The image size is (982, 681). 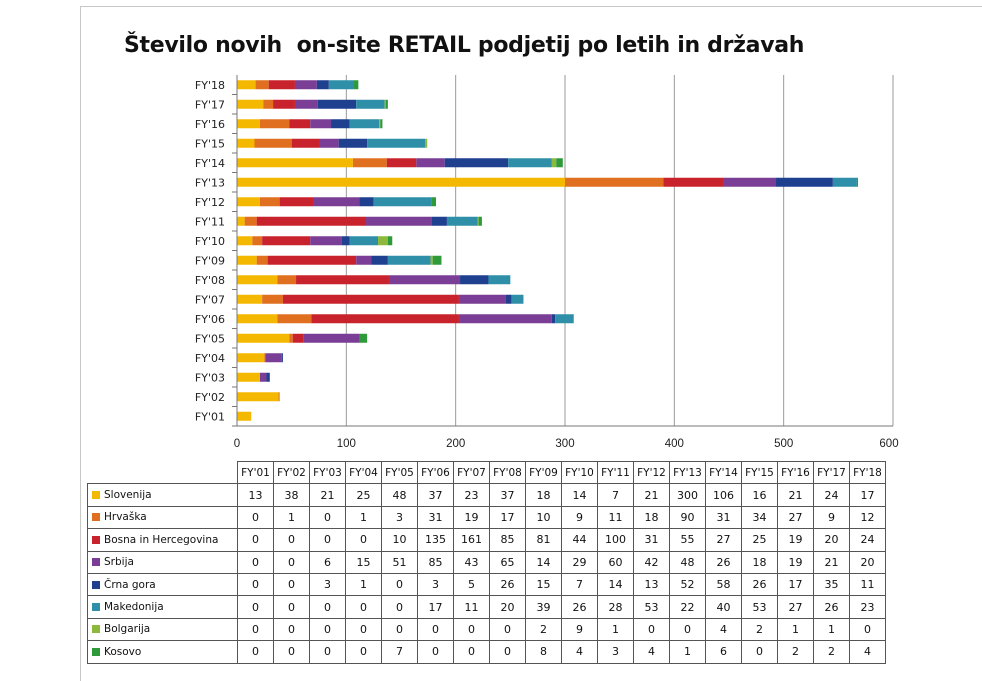 I want to click on table-column-header: FY'15, so click(x=759, y=472).